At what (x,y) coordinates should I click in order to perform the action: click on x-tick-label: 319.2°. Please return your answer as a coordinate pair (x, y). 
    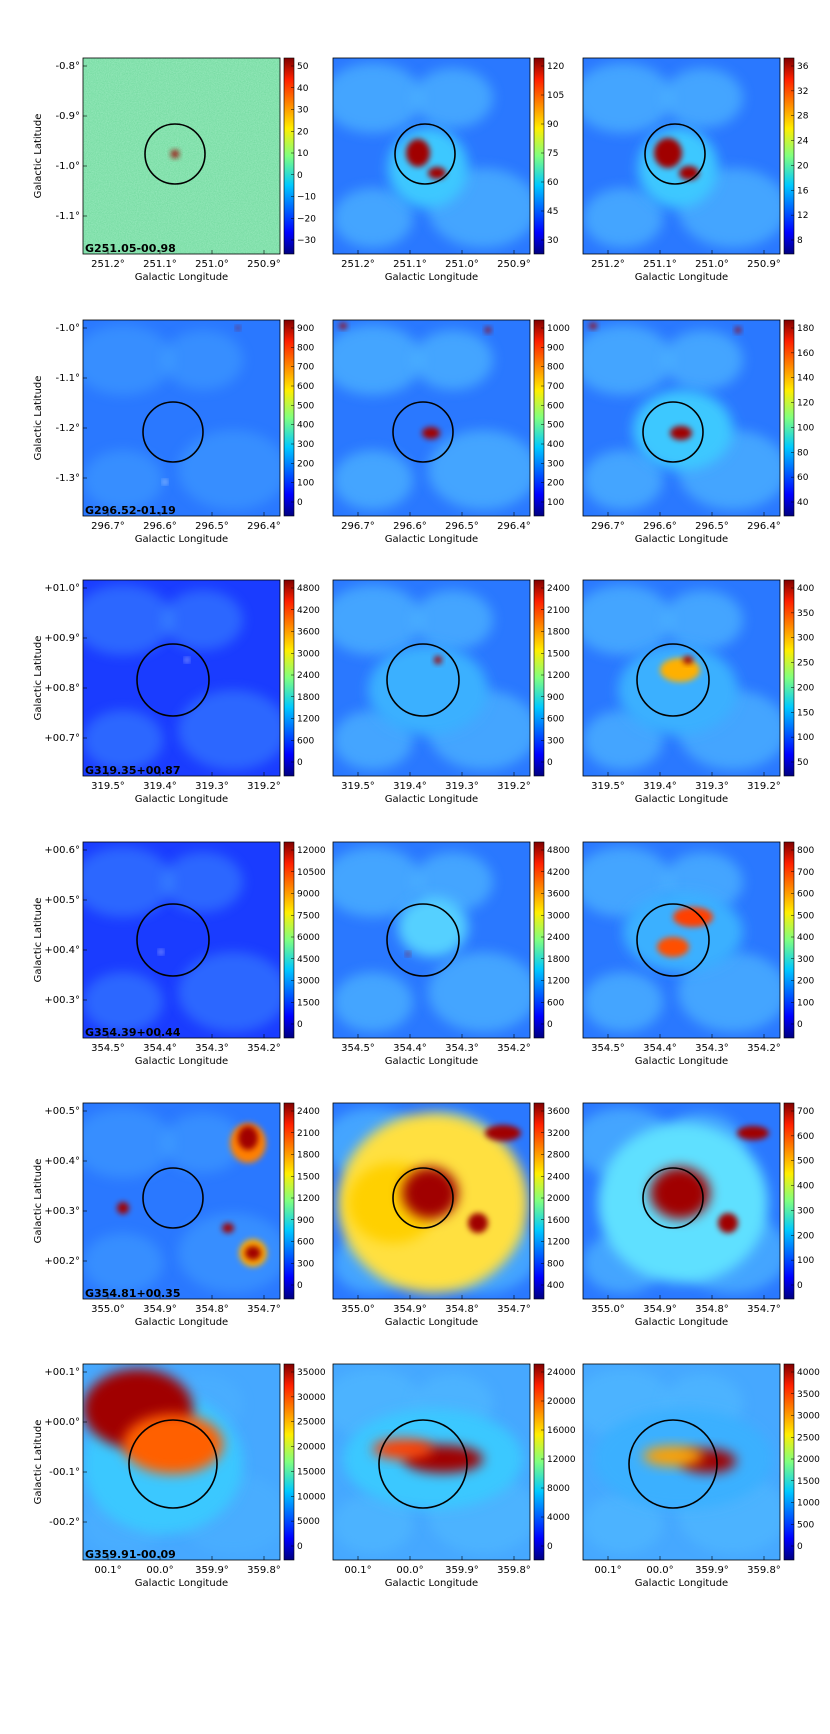
    Looking at the image, I should click on (514, 786).